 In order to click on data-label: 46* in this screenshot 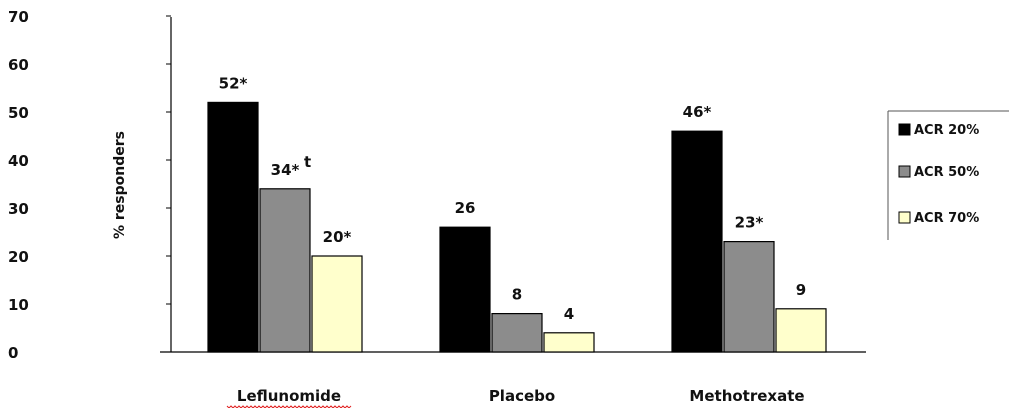, I will do `click(697, 112)`.